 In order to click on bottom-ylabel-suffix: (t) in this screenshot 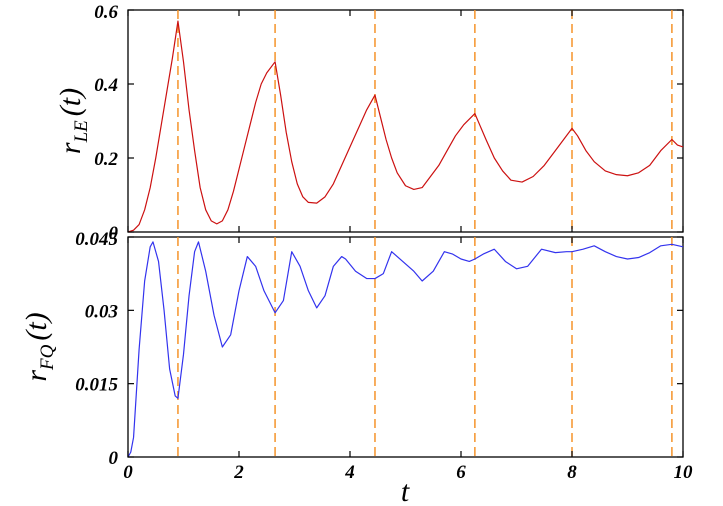, I will do `click(36, 326)`.